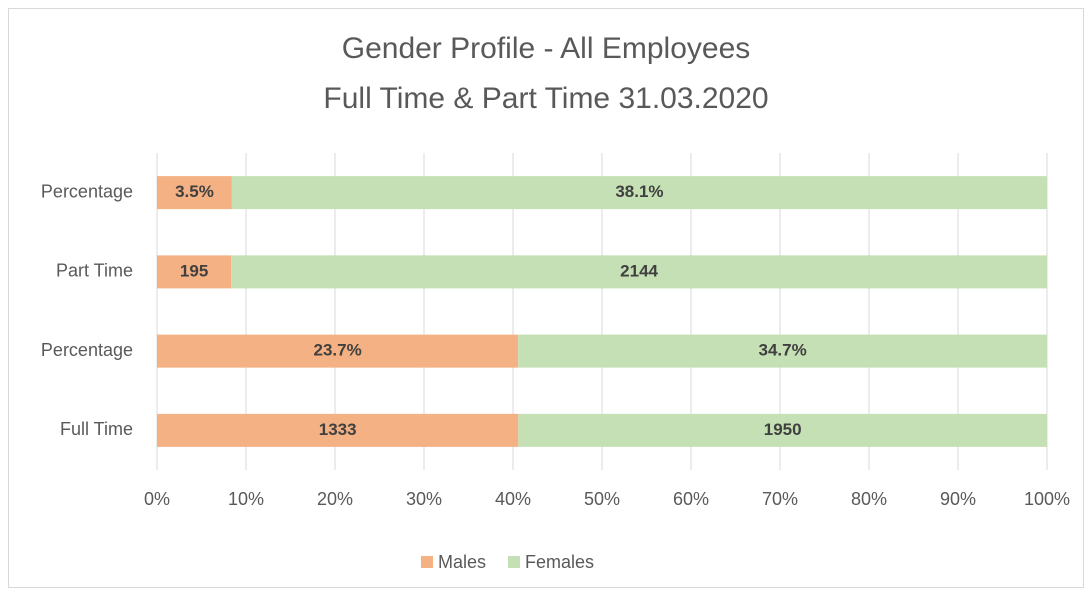 This screenshot has height=596, width=1092. I want to click on data-label: 3.5%, so click(194, 191).